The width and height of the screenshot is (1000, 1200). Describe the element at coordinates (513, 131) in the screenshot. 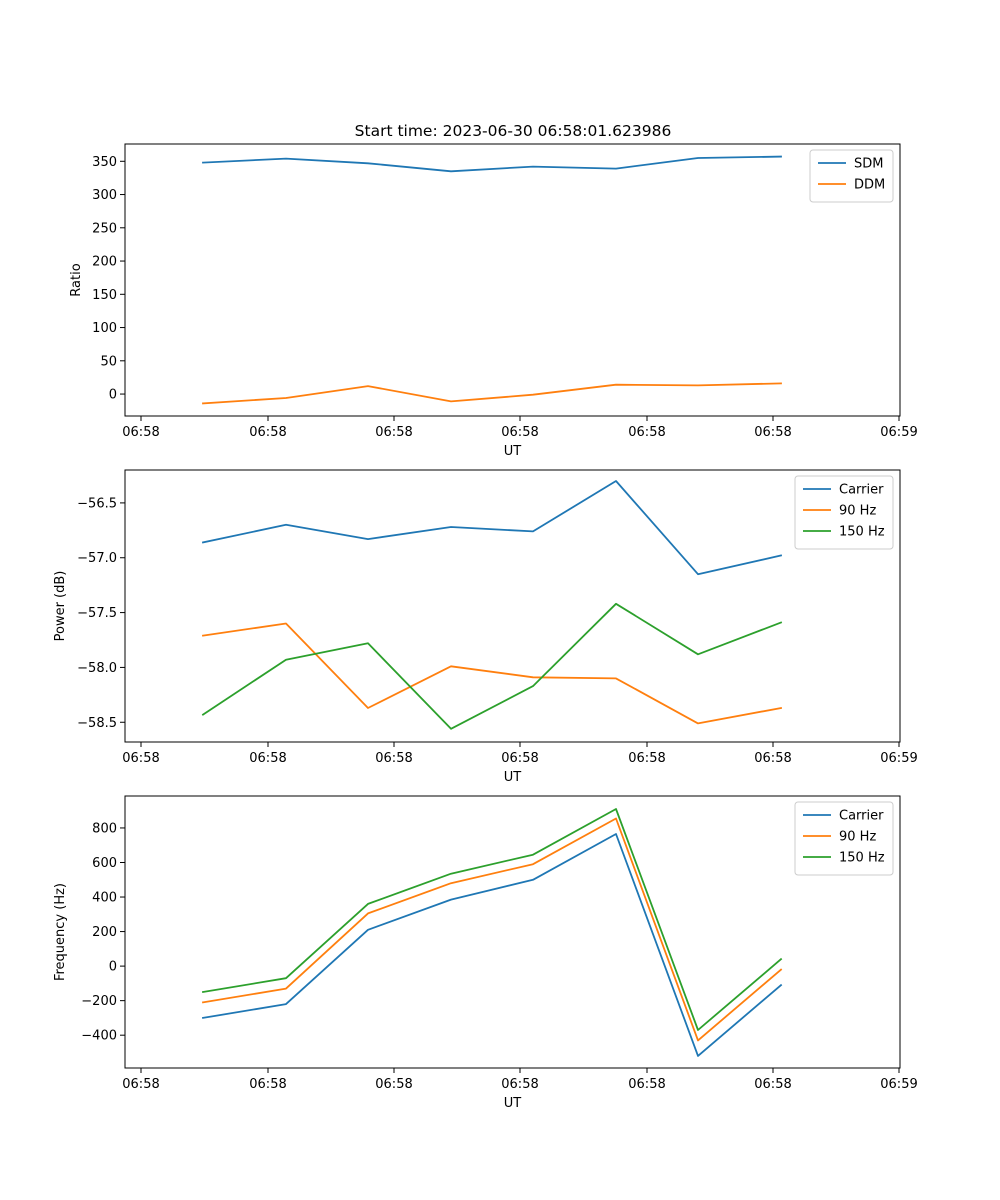

I see `figure-title: Start time: 2023-06-30 06:58:01.623986` at that location.